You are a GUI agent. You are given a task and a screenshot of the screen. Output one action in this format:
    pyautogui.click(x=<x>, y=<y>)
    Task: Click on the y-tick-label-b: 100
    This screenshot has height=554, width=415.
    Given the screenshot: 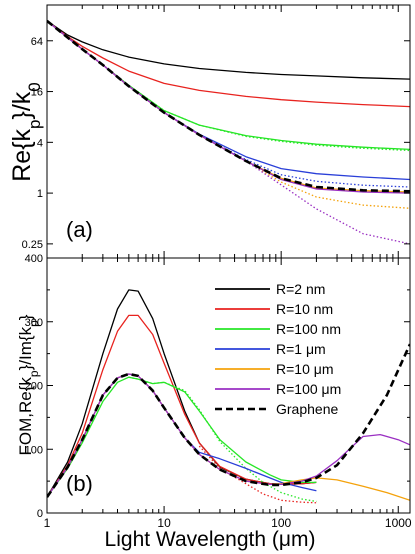 What is the action you would take?
    pyautogui.click(x=34, y=450)
    